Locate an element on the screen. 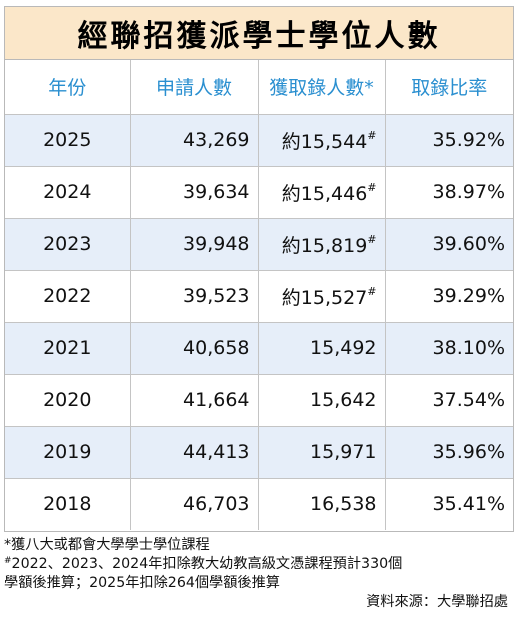 The image size is (518, 620). admitted-value: 約15,544 is located at coordinates (324, 141).